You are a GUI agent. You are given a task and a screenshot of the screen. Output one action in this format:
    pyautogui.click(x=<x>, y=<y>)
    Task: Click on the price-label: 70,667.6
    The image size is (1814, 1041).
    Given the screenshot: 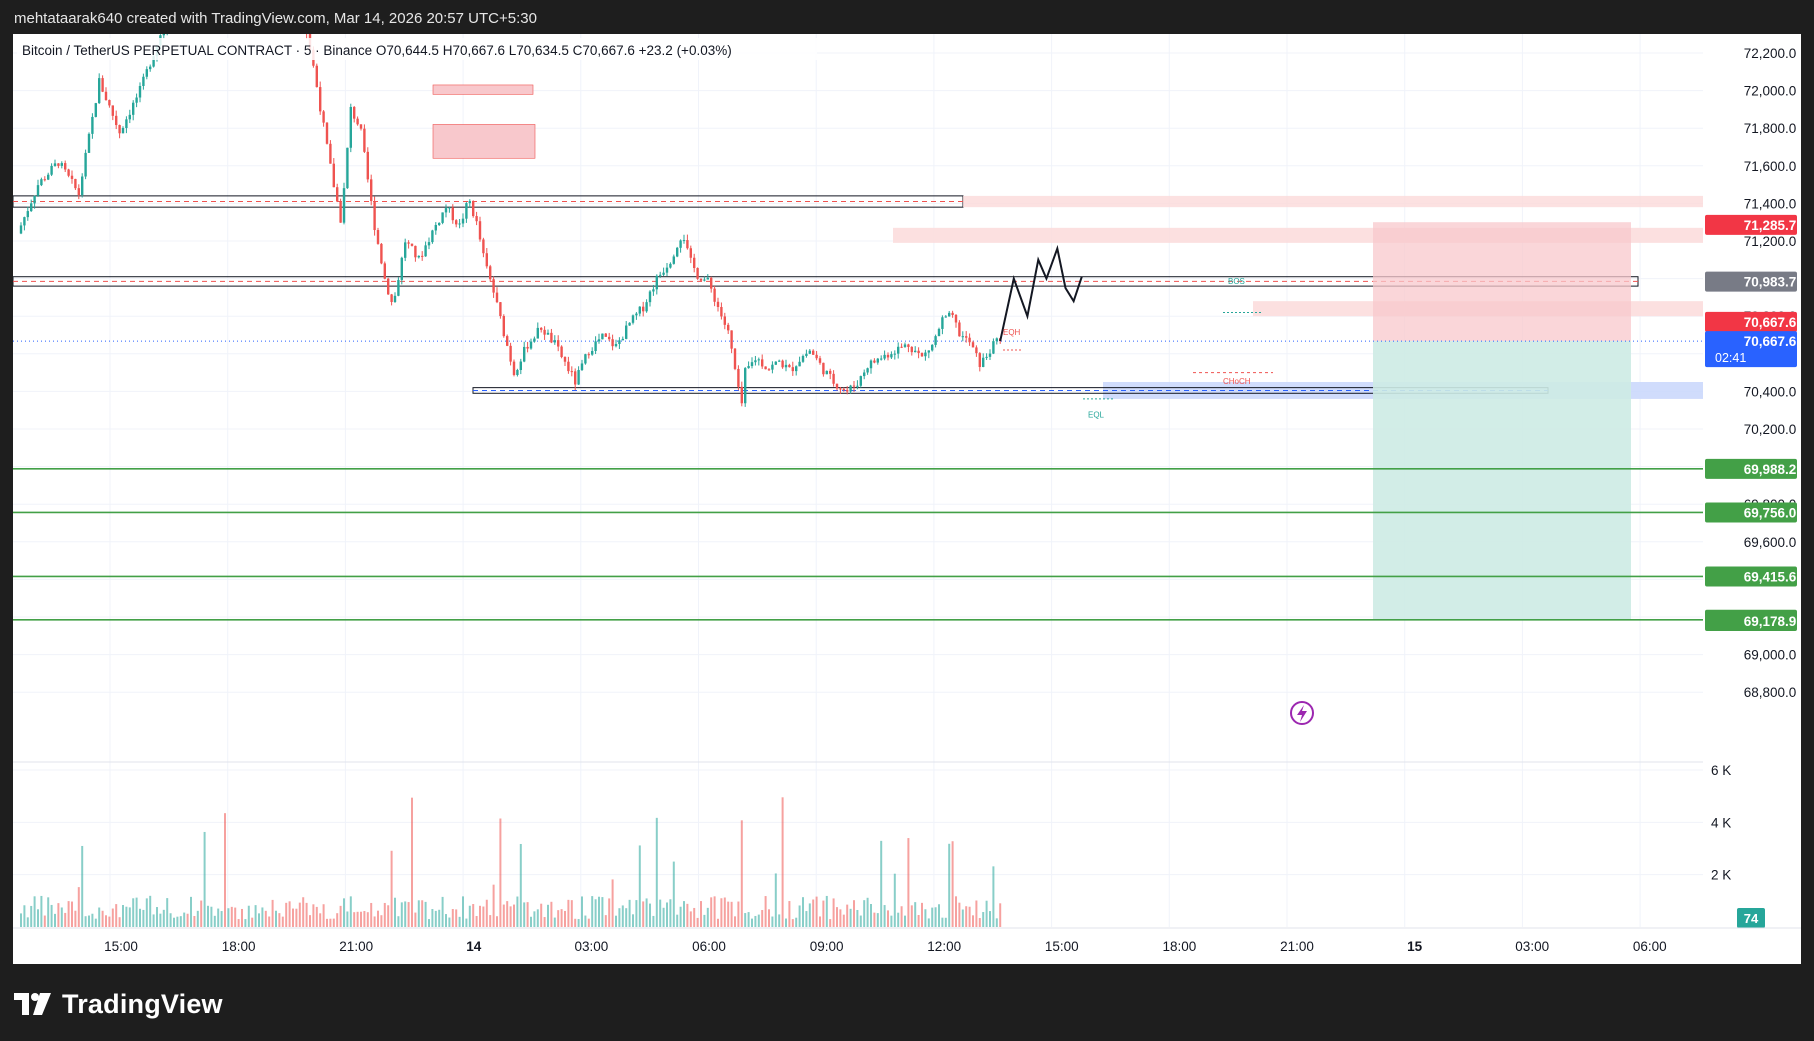 What is the action you would take?
    pyautogui.click(x=1751, y=321)
    